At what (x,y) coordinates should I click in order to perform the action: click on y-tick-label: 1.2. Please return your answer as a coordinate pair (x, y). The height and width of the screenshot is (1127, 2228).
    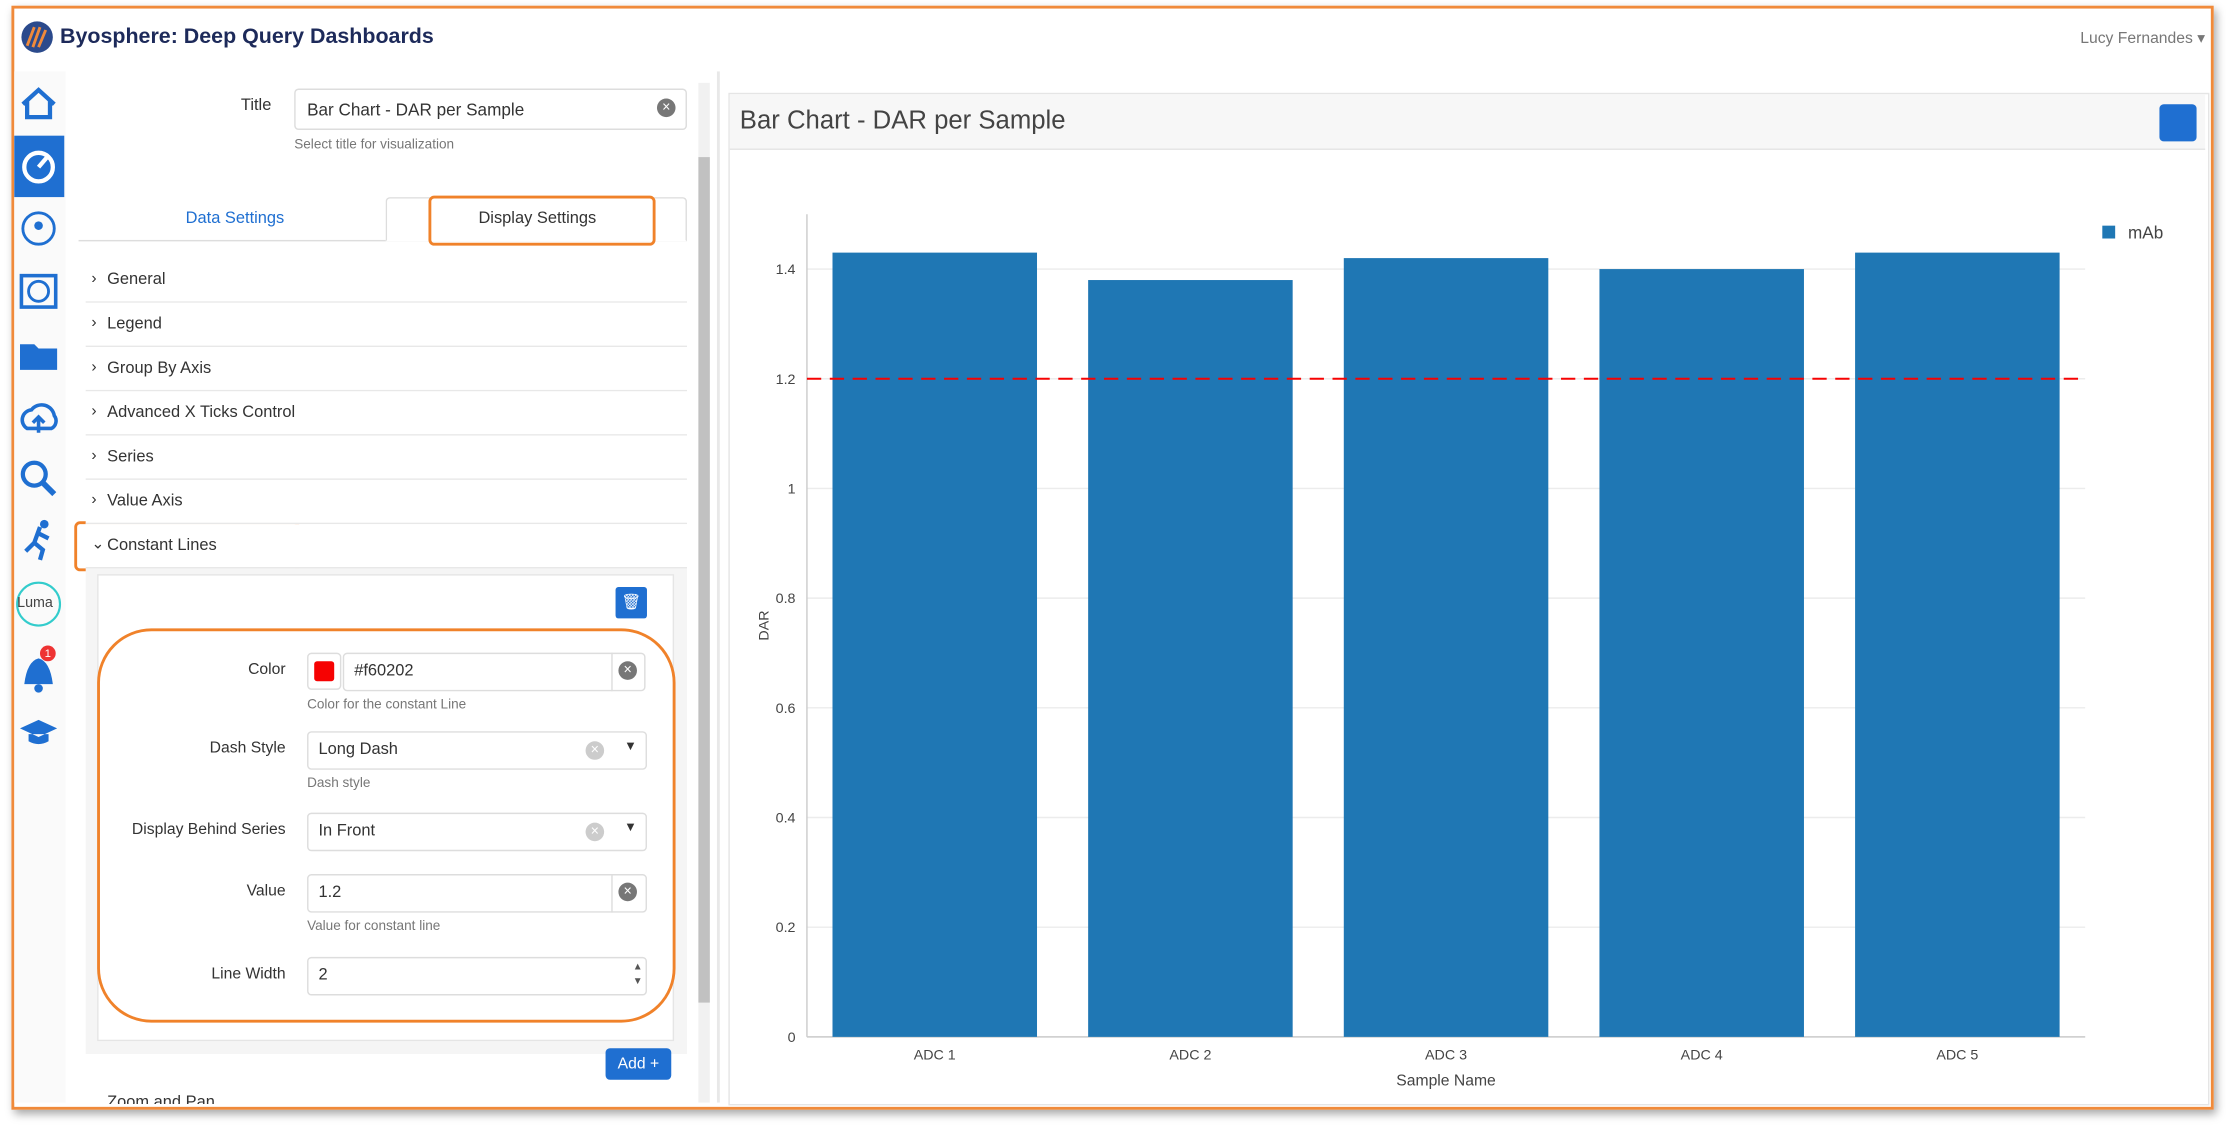
    Looking at the image, I should click on (786, 380).